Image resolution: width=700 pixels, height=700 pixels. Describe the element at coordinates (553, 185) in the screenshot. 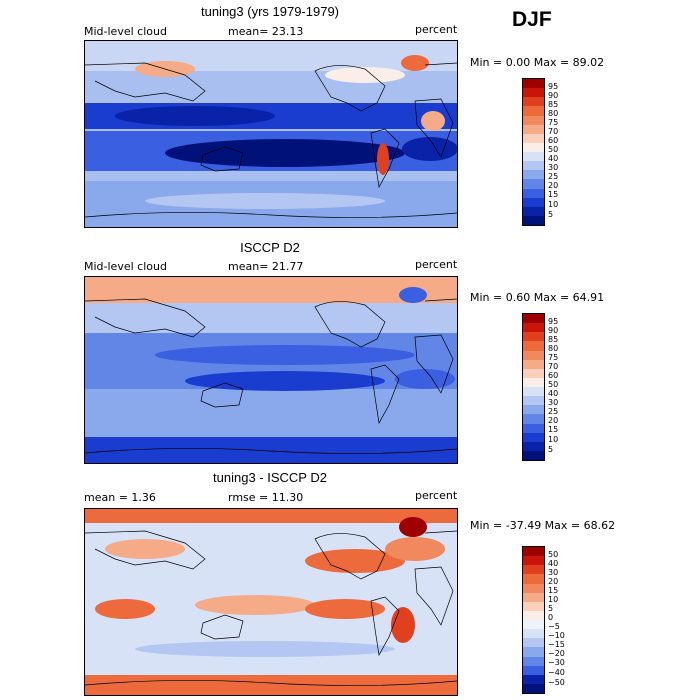

I see `panel1-tick-11: 20` at that location.